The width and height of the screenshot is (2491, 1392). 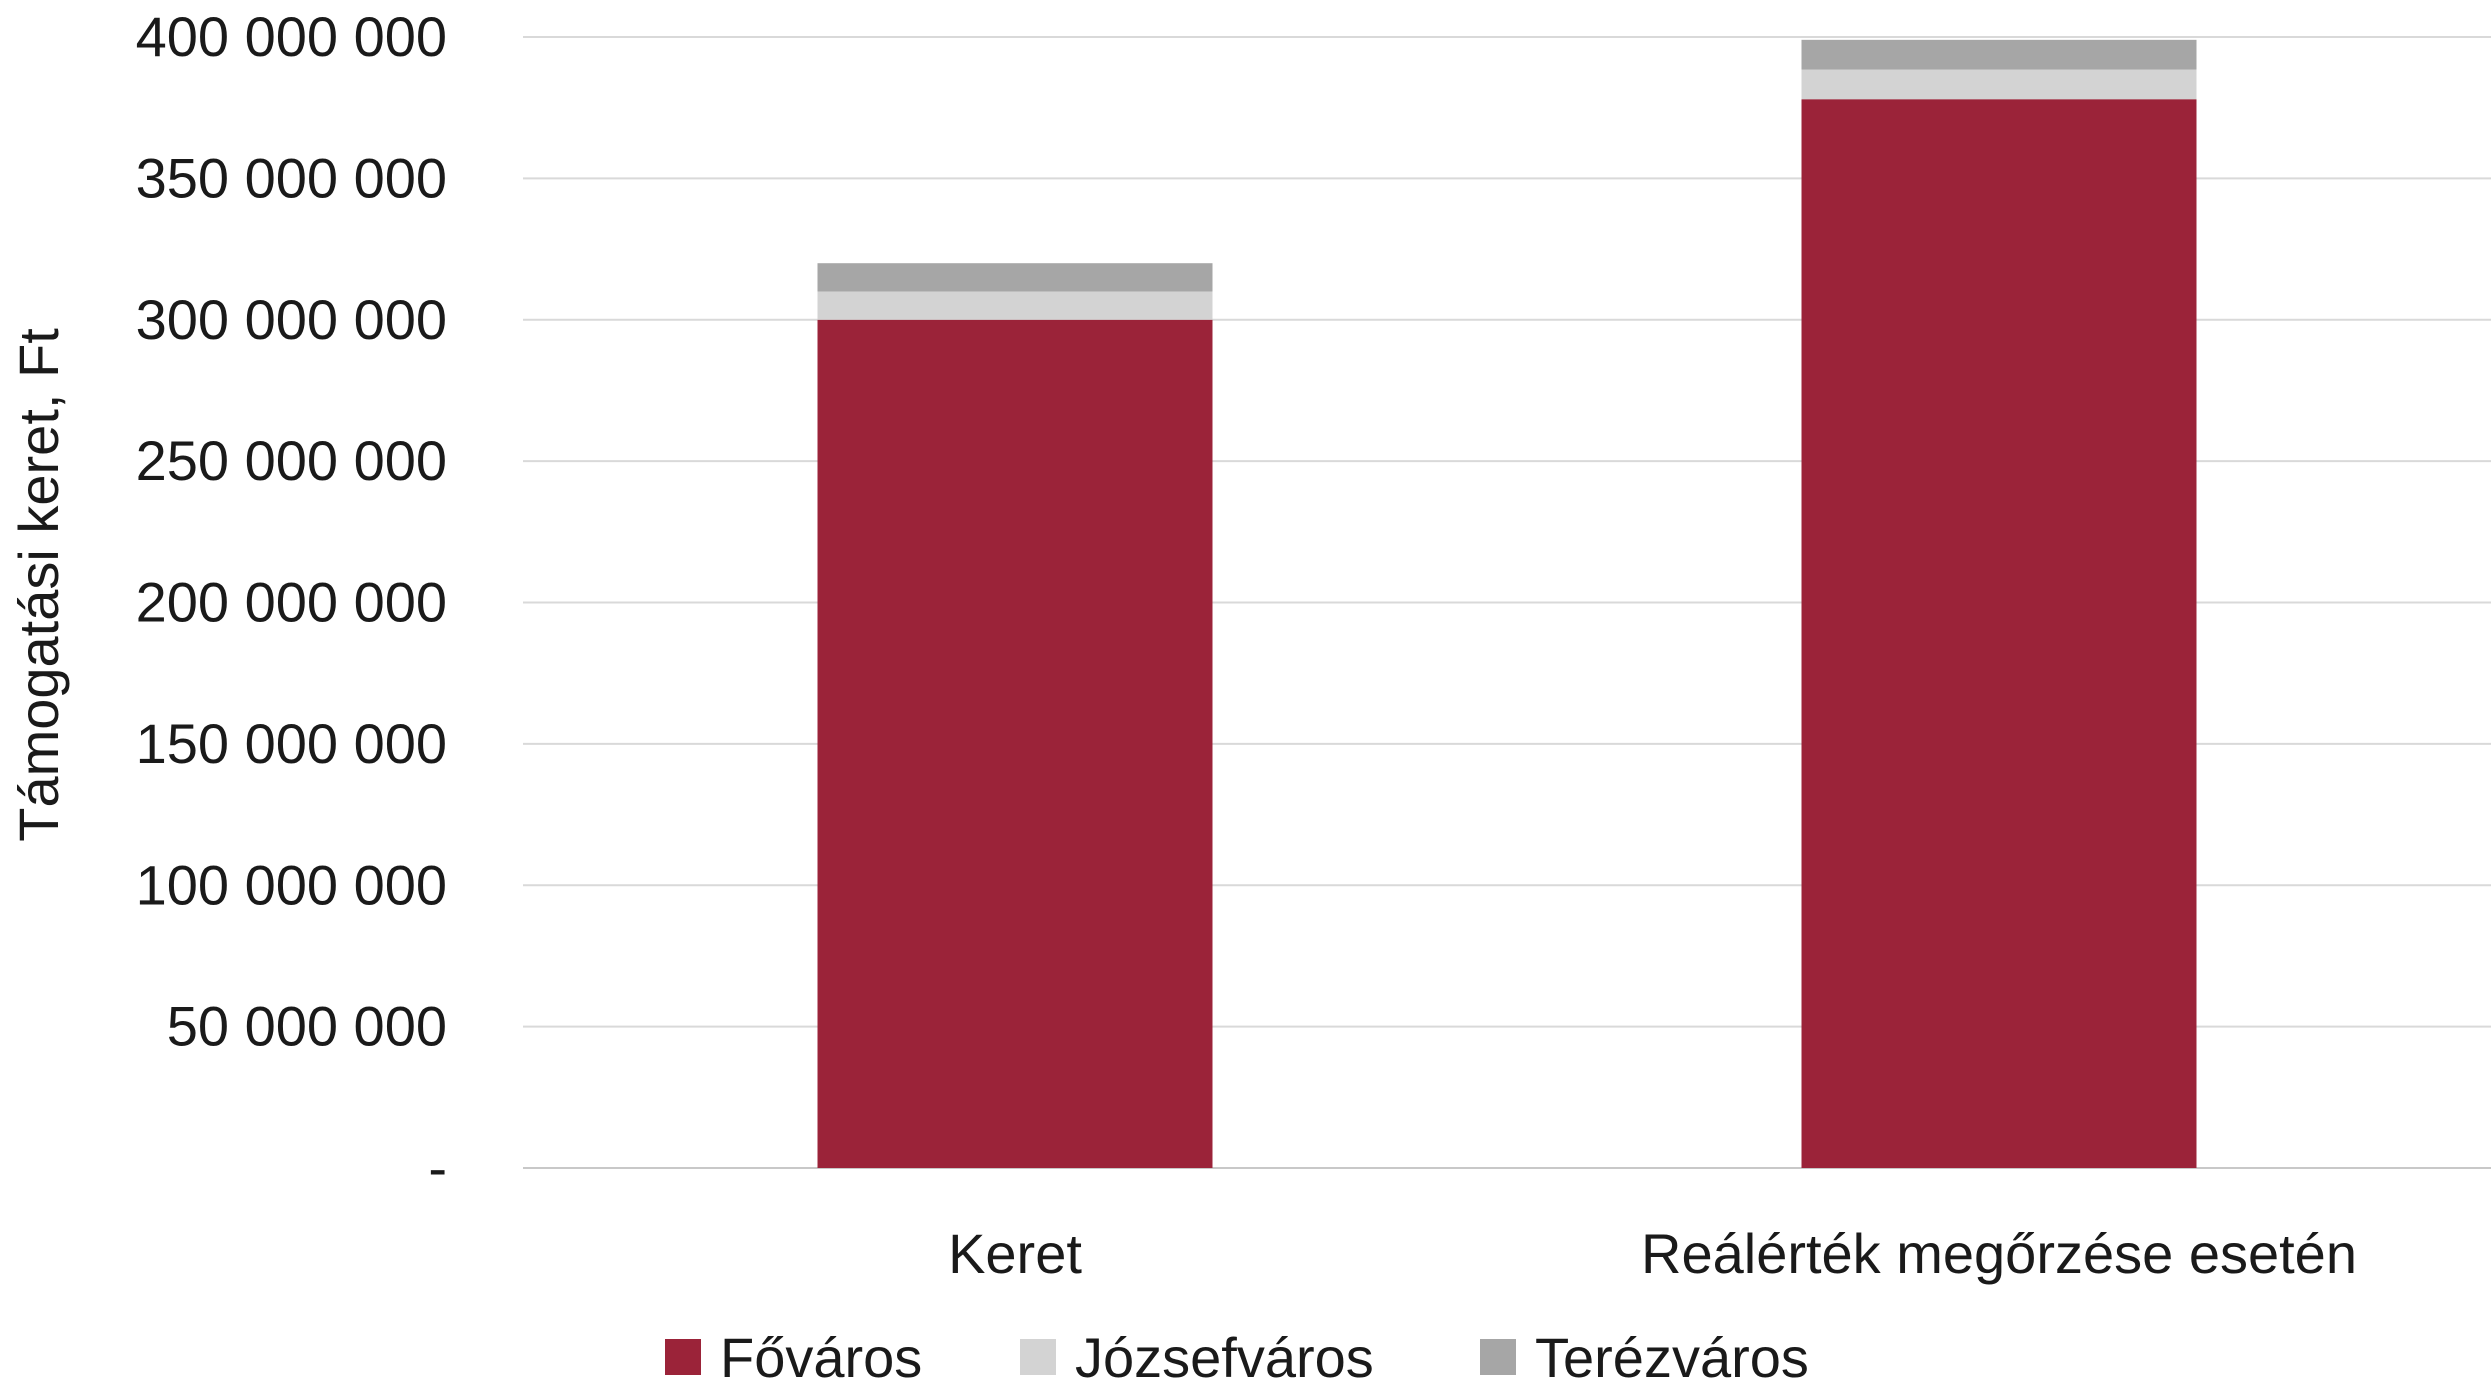 What do you see at coordinates (291, 743) in the screenshot?
I see `y-tick-label: 150 000 000` at bounding box center [291, 743].